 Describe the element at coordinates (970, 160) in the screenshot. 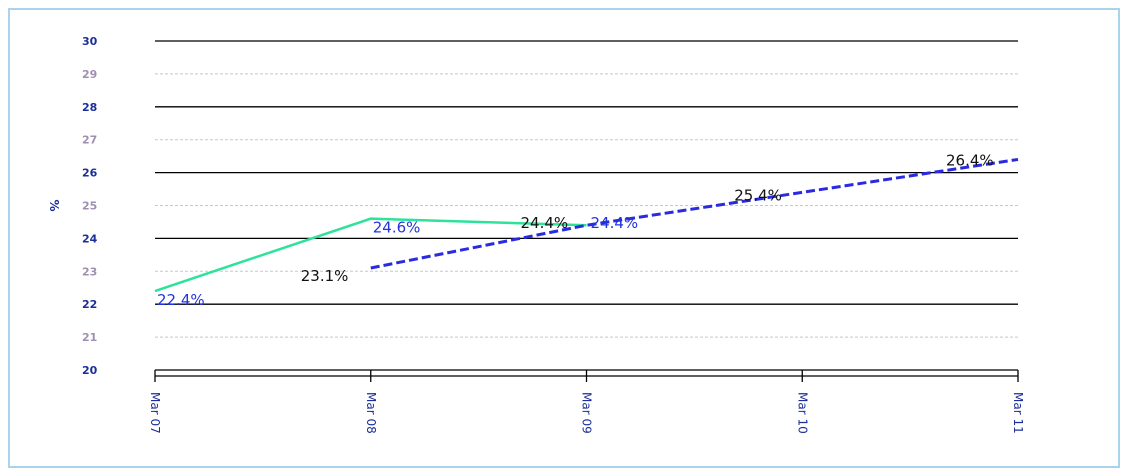

I see `data-label: 26.4%` at that location.